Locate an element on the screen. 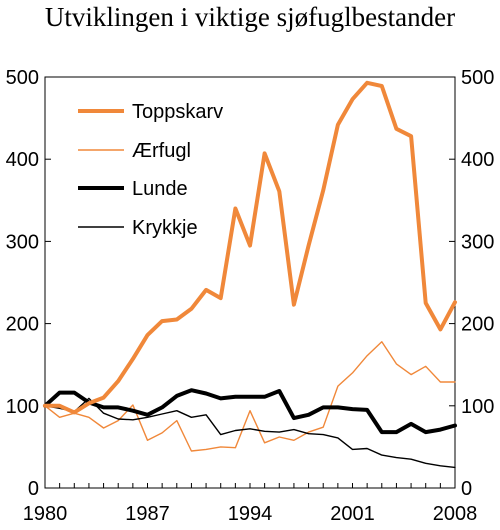 This screenshot has width=500, height=530. y-tick-label-left: 100 is located at coordinates (22, 407).